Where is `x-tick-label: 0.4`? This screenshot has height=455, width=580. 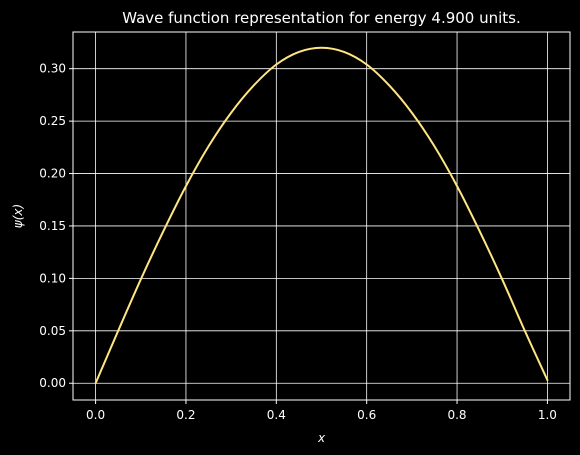 x-tick-label: 0.4 is located at coordinates (276, 415).